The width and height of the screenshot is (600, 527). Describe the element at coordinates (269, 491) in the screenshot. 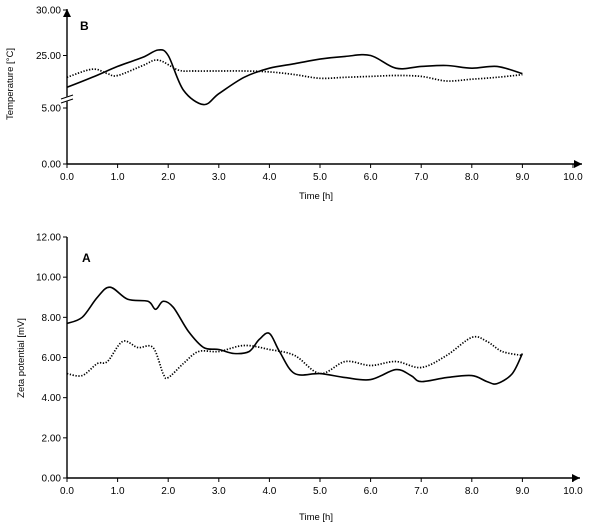

I see `chart-a-x-tick-label-4: 4.0` at that location.